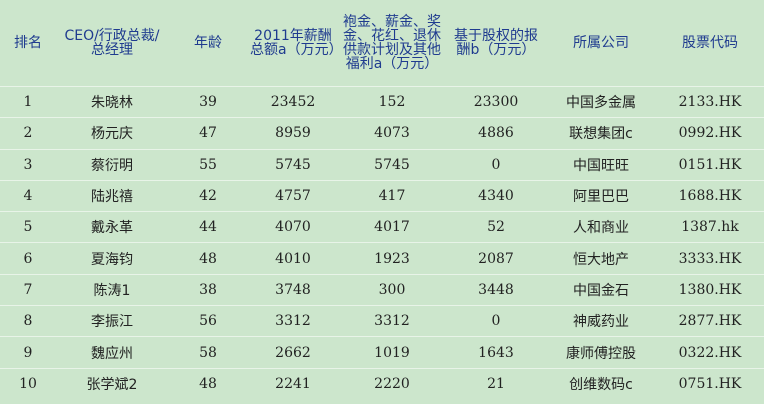 This screenshot has height=404, width=764. I want to click on table-cell: 1923, so click(392, 258).